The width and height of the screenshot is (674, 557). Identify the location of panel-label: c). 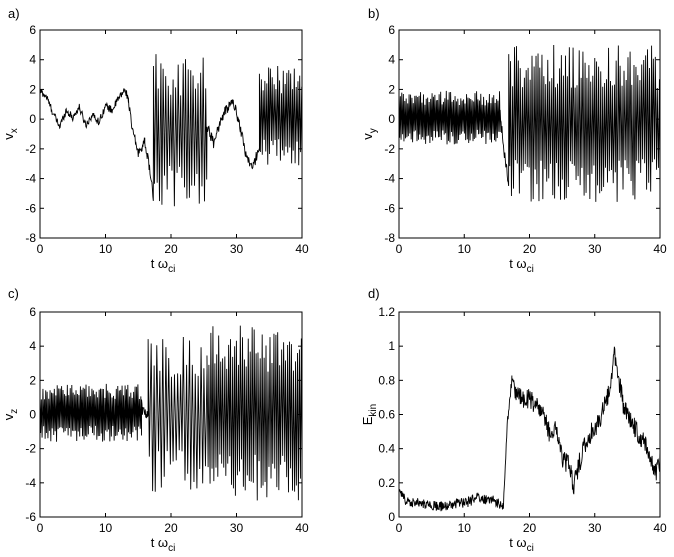
(13, 293).